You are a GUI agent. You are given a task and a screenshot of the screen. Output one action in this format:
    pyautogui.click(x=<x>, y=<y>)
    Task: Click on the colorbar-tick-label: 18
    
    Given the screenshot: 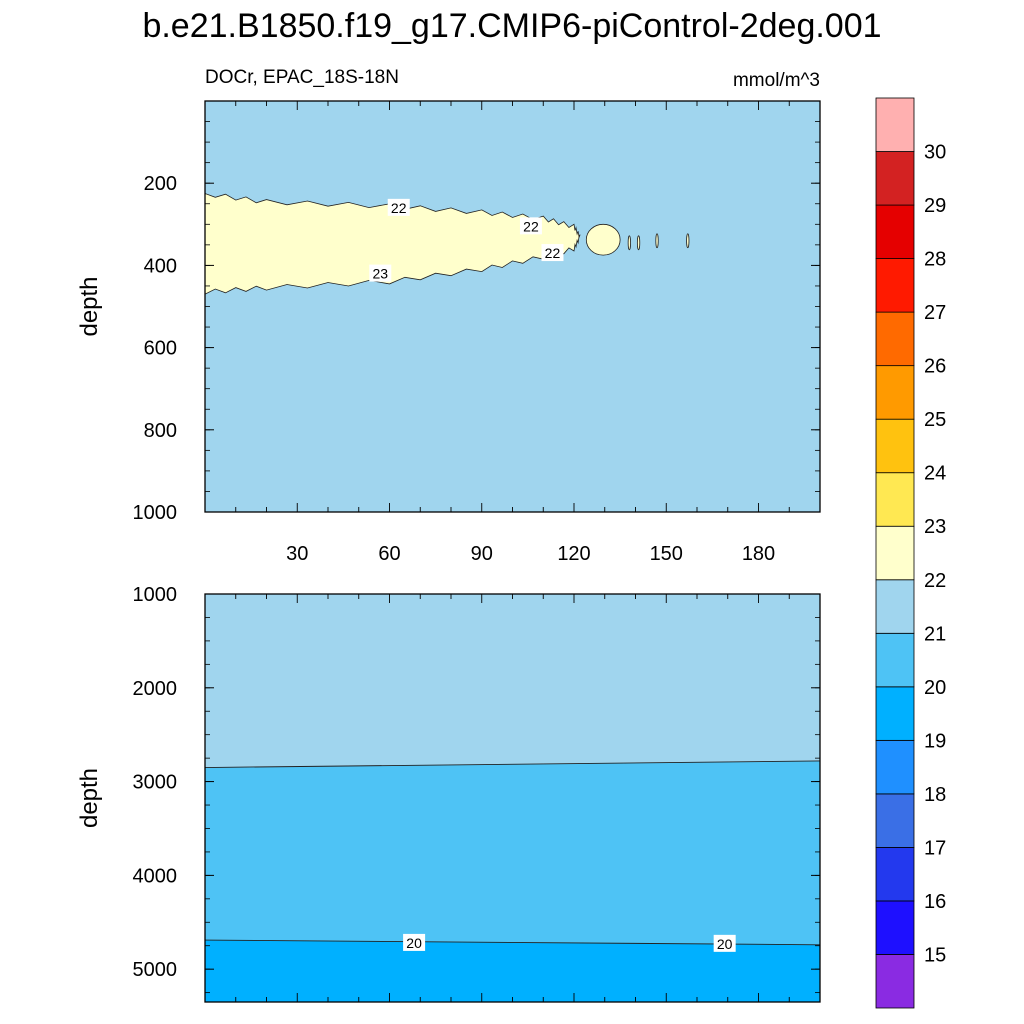 What is the action you would take?
    pyautogui.click(x=935, y=795)
    